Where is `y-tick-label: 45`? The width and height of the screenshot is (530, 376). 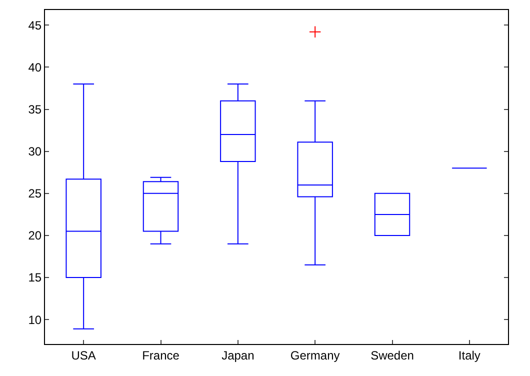 y-tick-label: 45 is located at coordinates (35, 25).